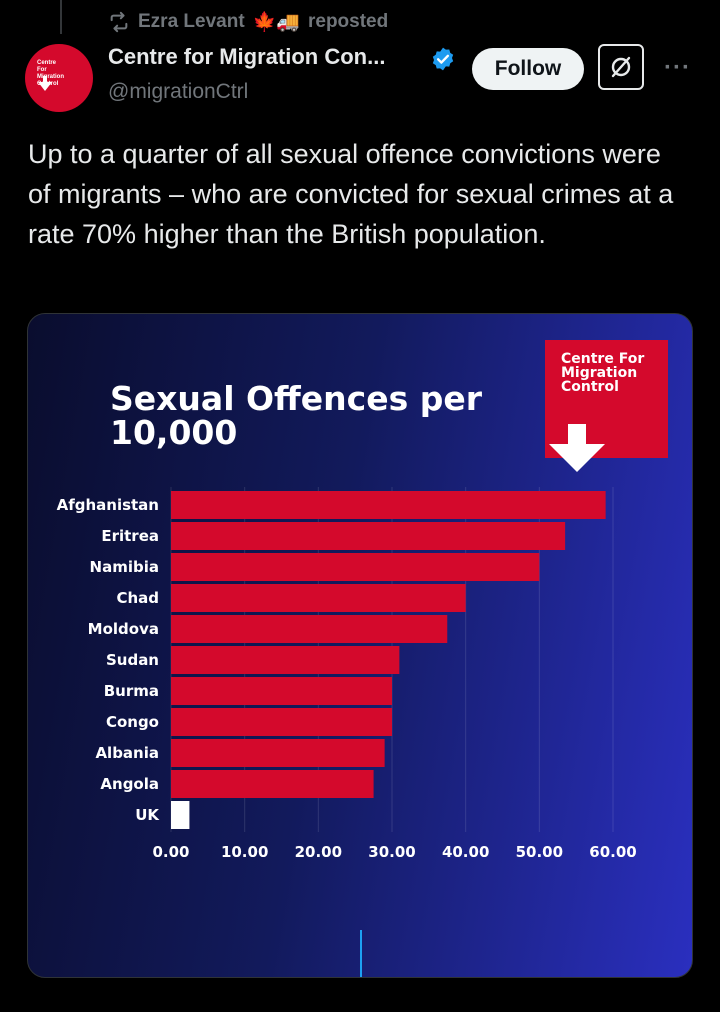 The width and height of the screenshot is (720, 1012). Describe the element at coordinates (528, 69) in the screenshot. I see `follow-button: Follow` at that location.